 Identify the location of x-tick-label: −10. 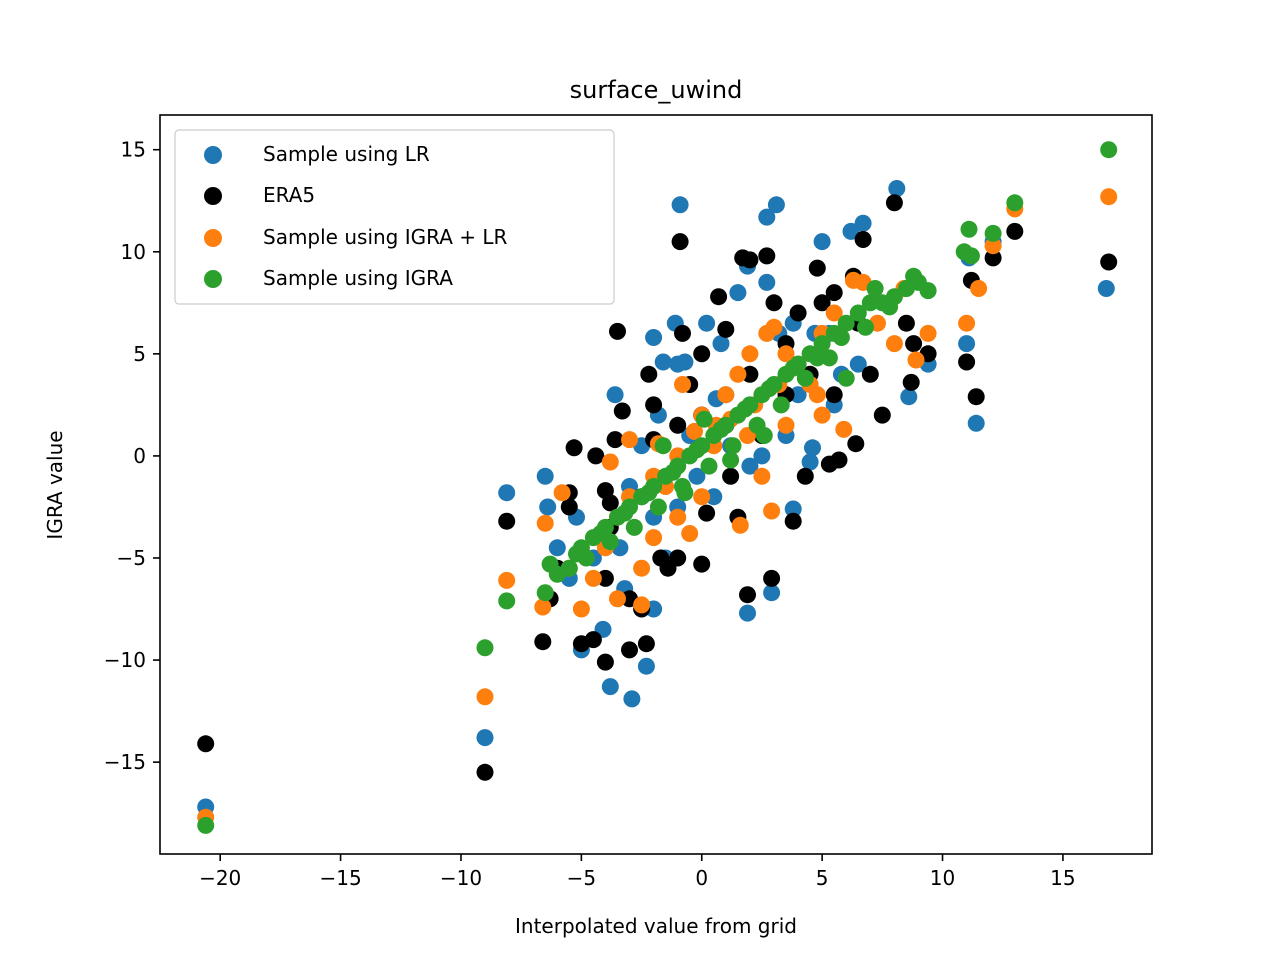
(461, 878).